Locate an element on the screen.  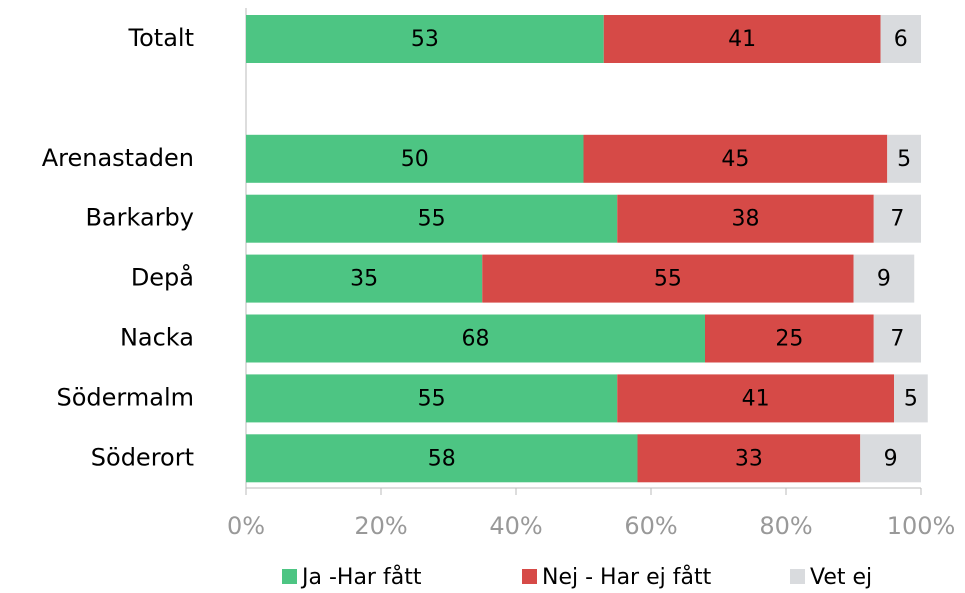
value-label: 33 is located at coordinates (749, 458).